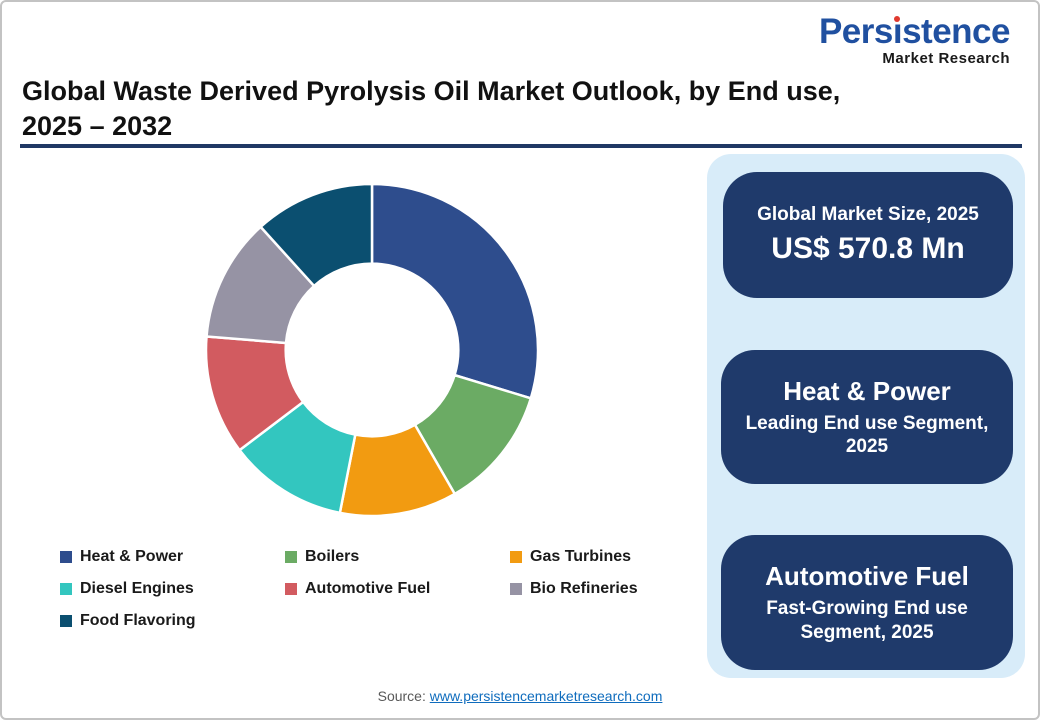 This screenshot has height=720, width=1040. I want to click on logo-brand-text: Pers, so click(855, 31).